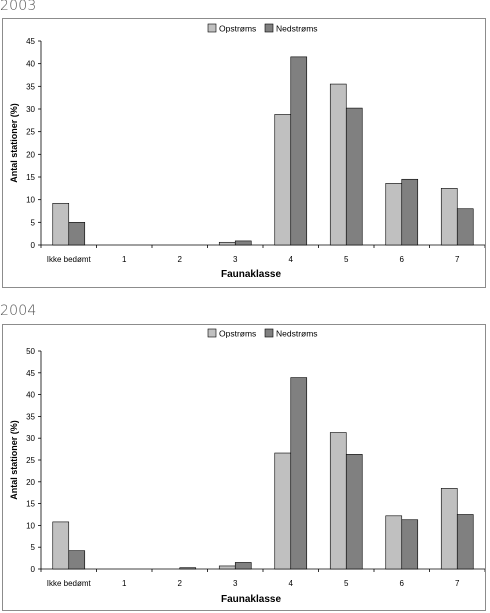  Describe the element at coordinates (30, 351) in the screenshot. I see `y-tick-label: 50` at that location.